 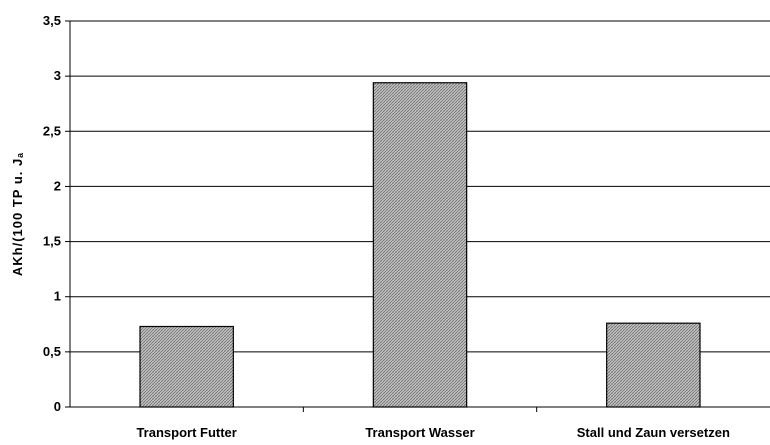 I want to click on y-axis-label: AKh/(100 TP u. Jₐ, so click(x=17, y=214).